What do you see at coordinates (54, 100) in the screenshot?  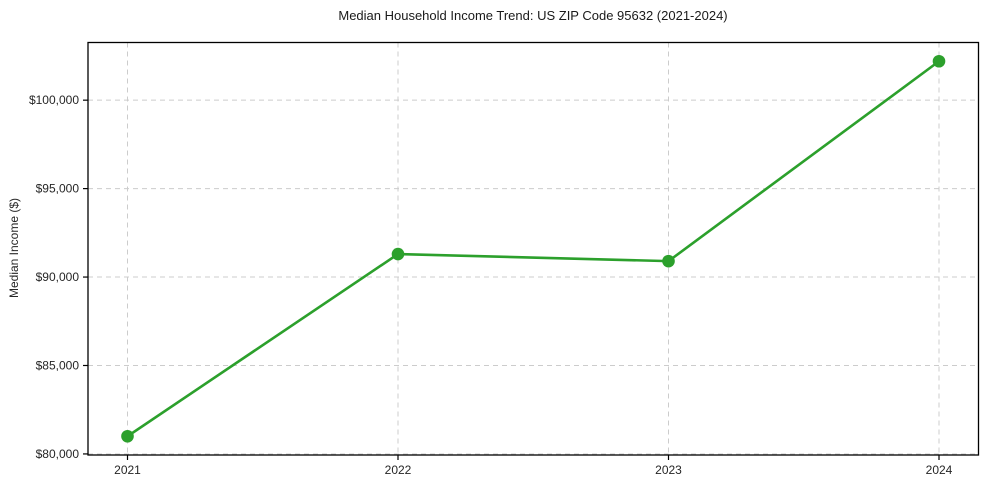 I see `y-tick-label: $100,000` at bounding box center [54, 100].